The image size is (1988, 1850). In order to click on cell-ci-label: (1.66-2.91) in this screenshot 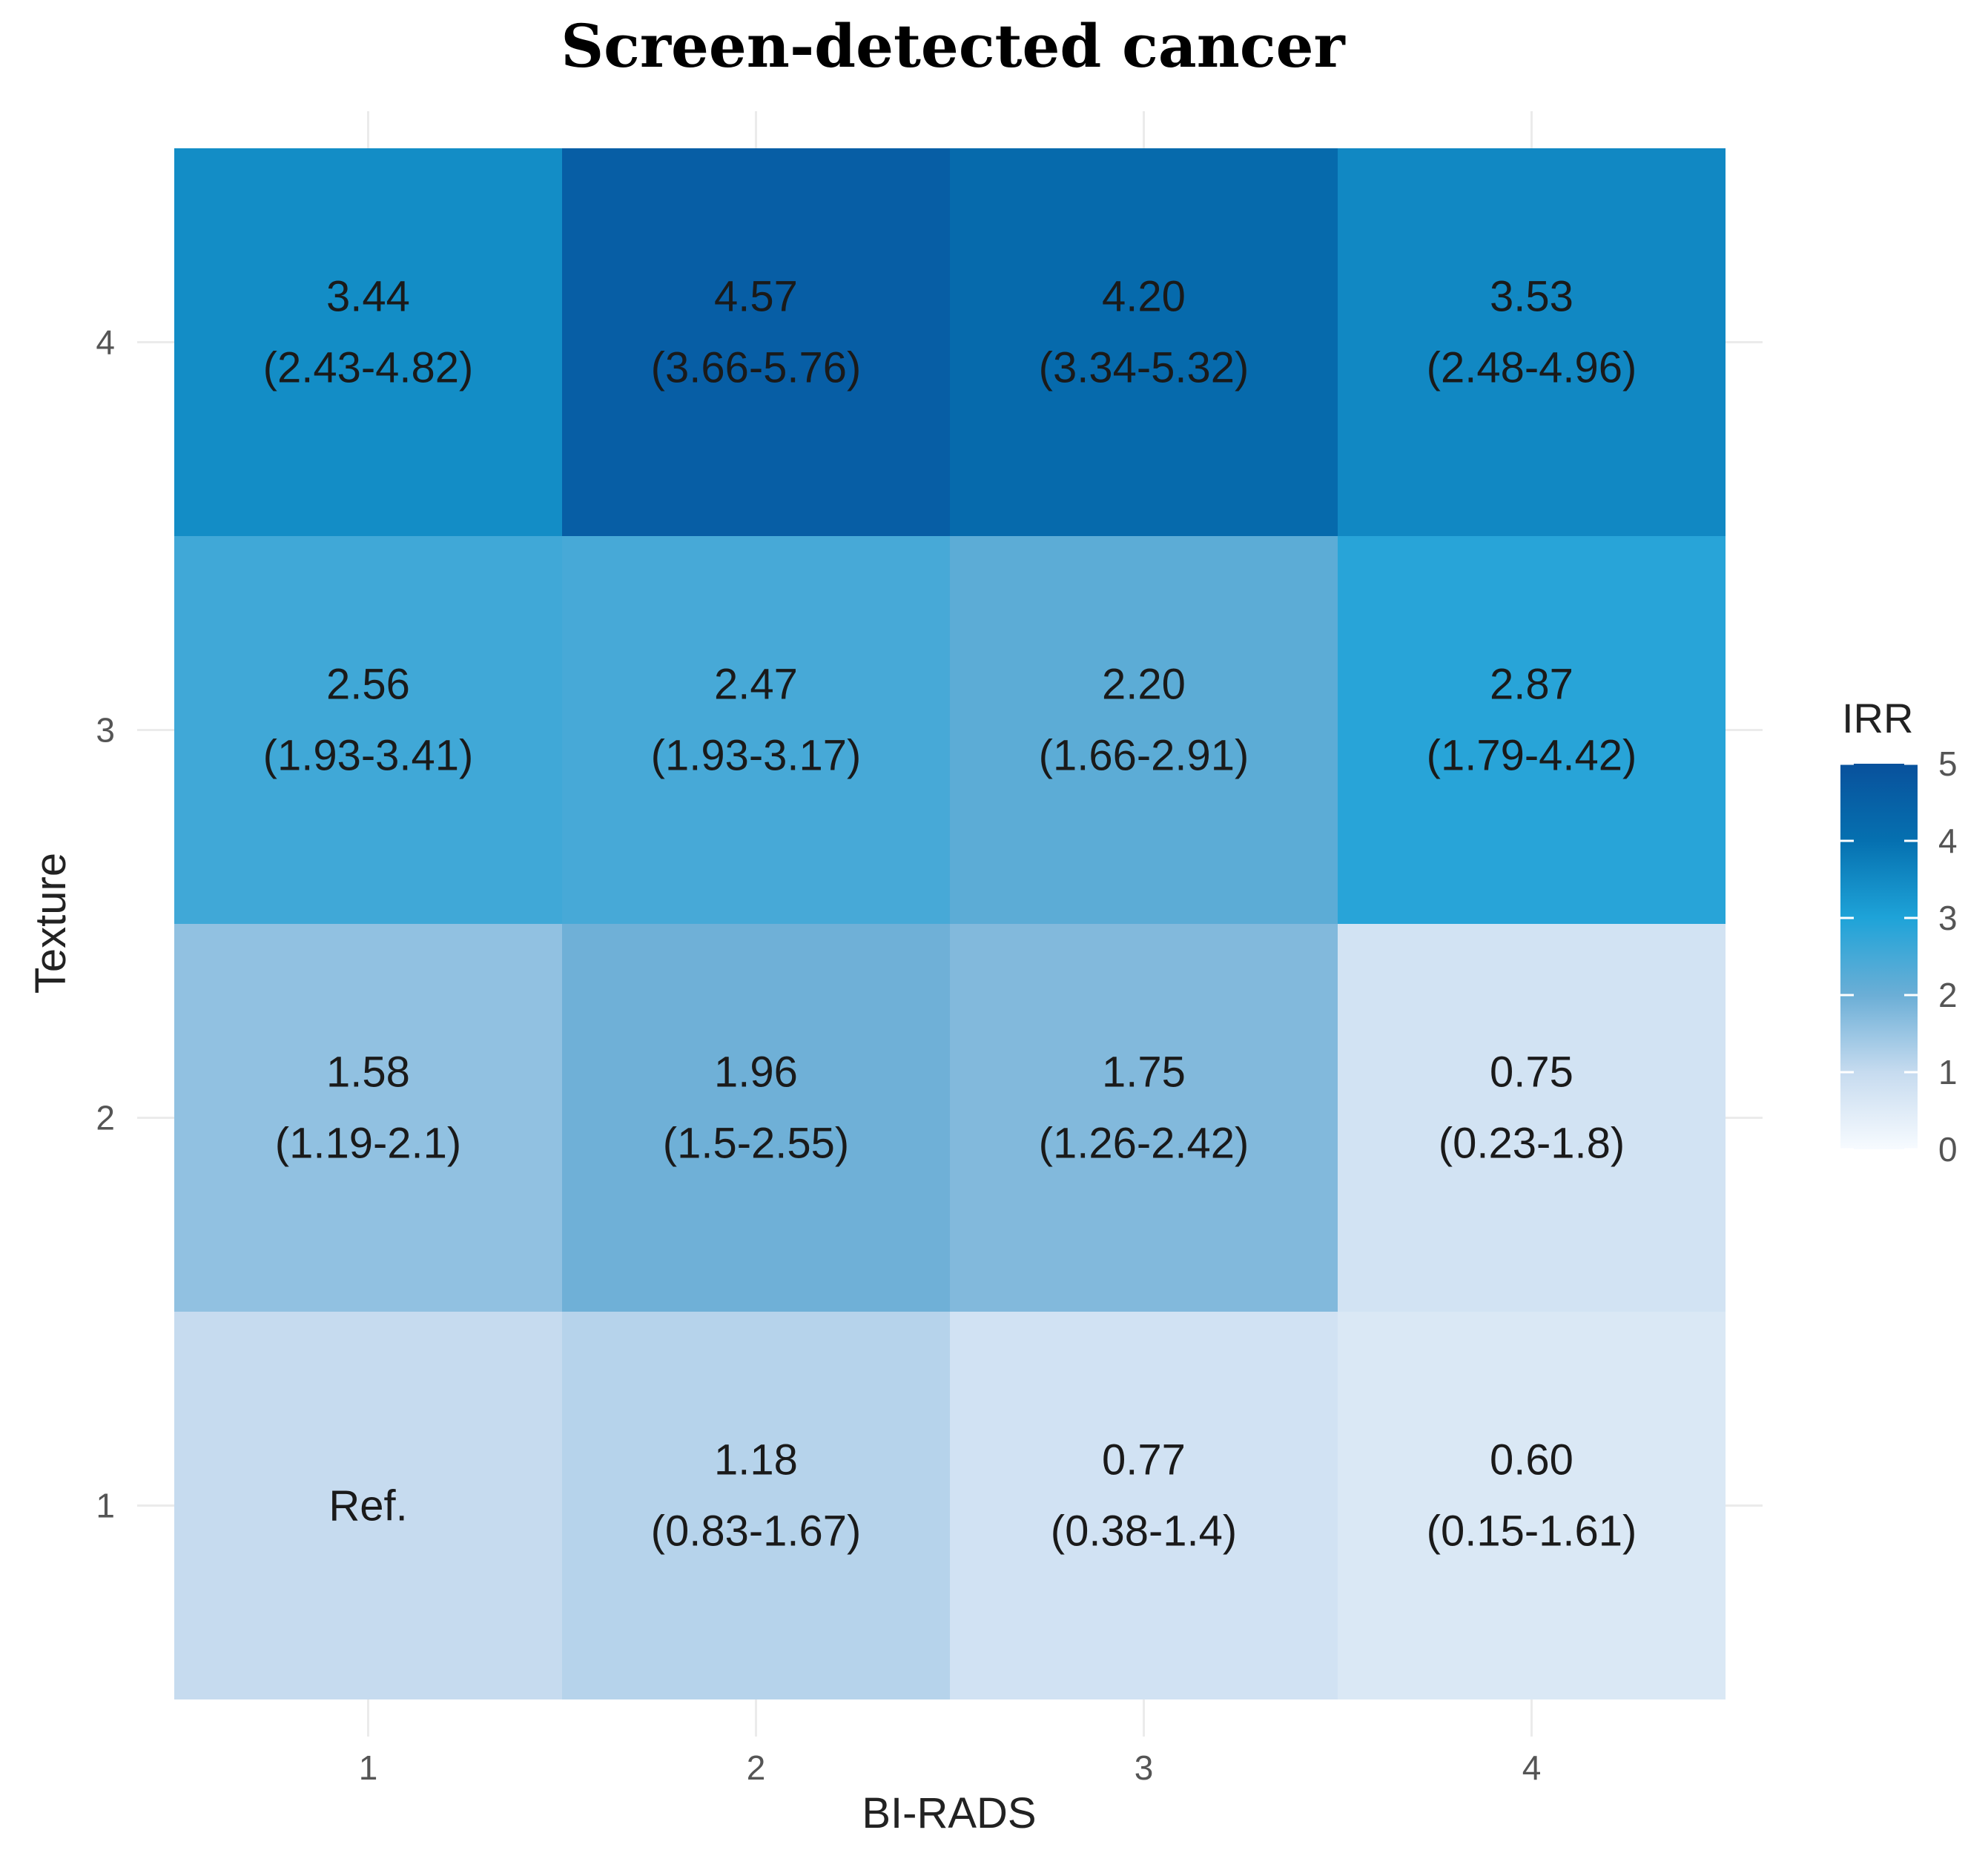, I will do `click(1144, 756)`.